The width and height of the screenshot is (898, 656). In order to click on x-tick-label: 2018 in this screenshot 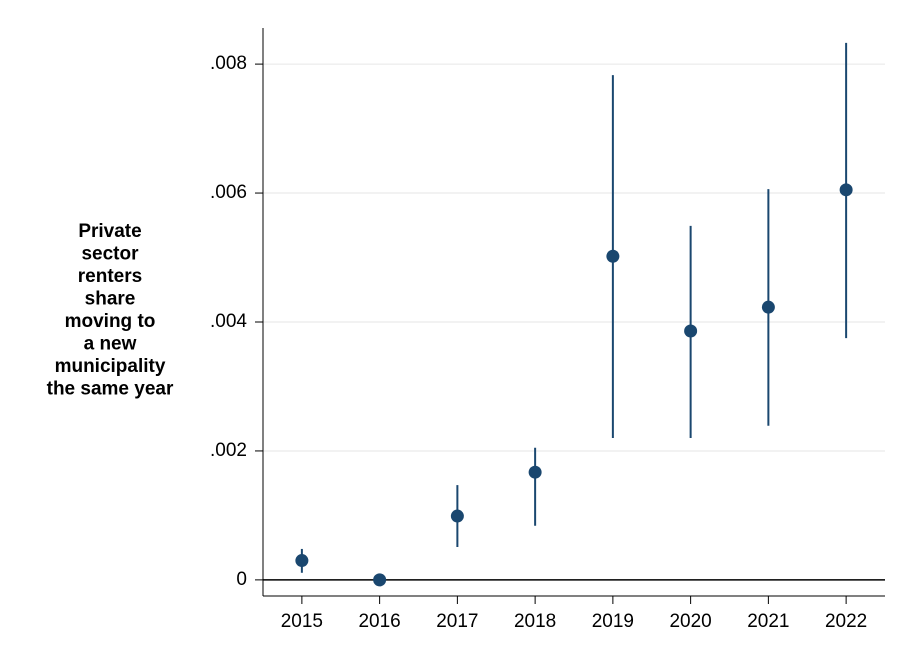, I will do `click(535, 621)`.